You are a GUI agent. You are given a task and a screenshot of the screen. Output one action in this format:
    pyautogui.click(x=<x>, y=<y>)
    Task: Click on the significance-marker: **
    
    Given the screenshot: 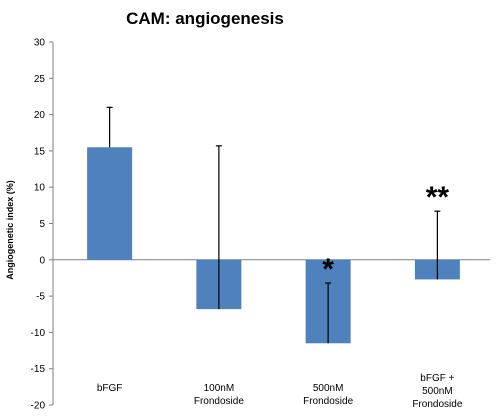 What is the action you would take?
    pyautogui.click(x=438, y=197)
    